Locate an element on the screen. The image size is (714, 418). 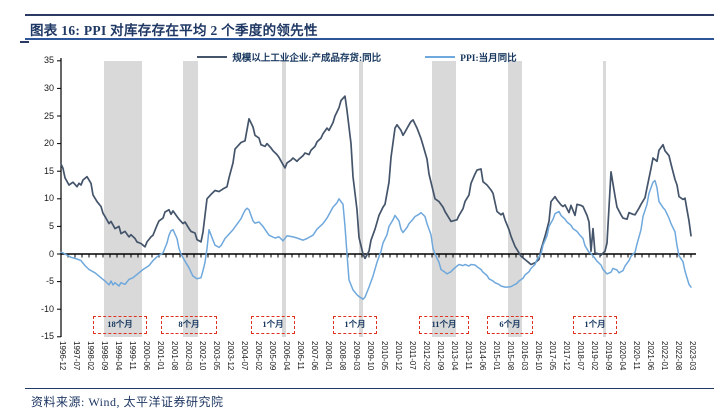
lead-time-box-label: 11个月 is located at coordinates (444, 324).